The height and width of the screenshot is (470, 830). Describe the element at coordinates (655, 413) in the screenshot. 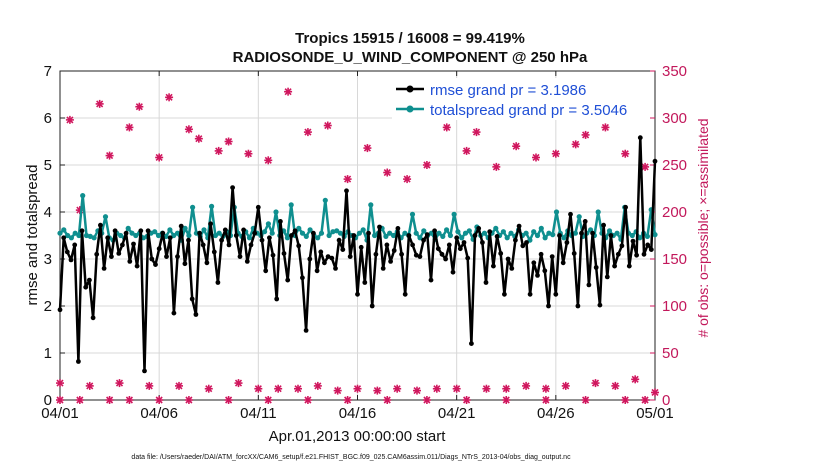

I see `x-tick-label: 05/01` at that location.